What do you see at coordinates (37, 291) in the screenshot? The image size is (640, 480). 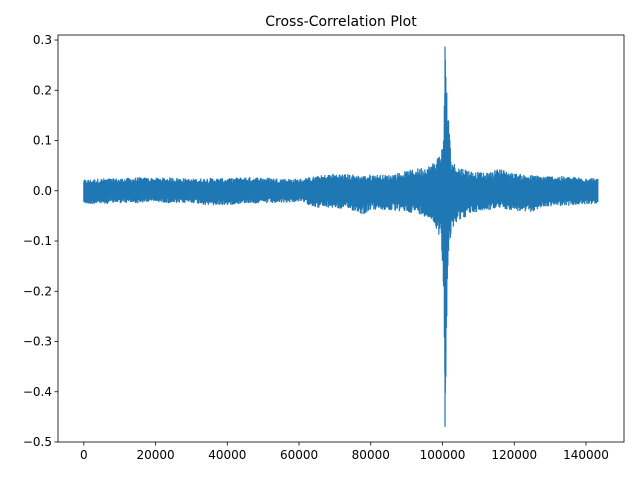 I see `y-tick-label: −0.2` at bounding box center [37, 291].